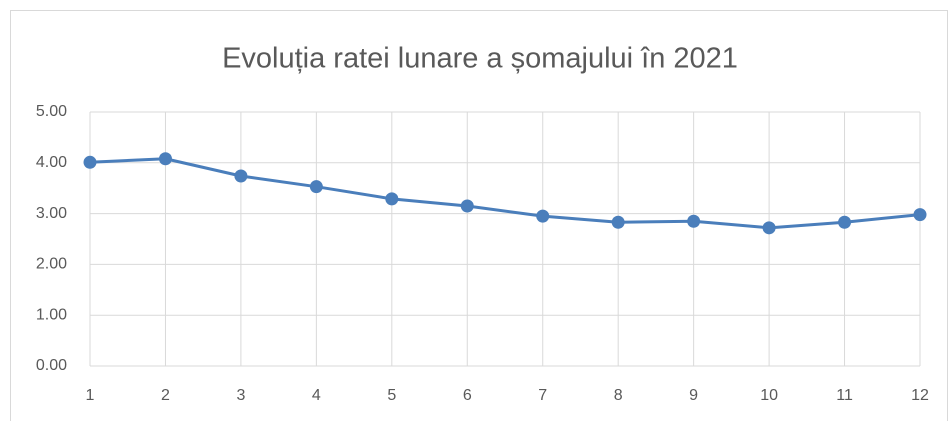 The height and width of the screenshot is (421, 950). Describe the element at coordinates (90, 395) in the screenshot. I see `x-tick-label: 1` at that location.